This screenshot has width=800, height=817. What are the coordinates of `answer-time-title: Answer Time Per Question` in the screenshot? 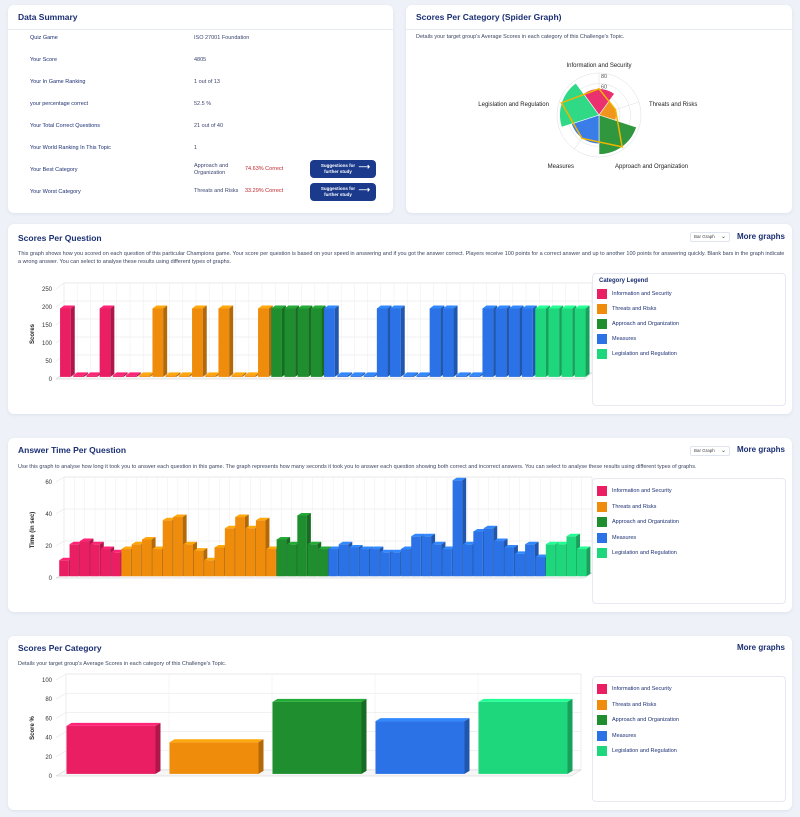 It's located at (72, 450).